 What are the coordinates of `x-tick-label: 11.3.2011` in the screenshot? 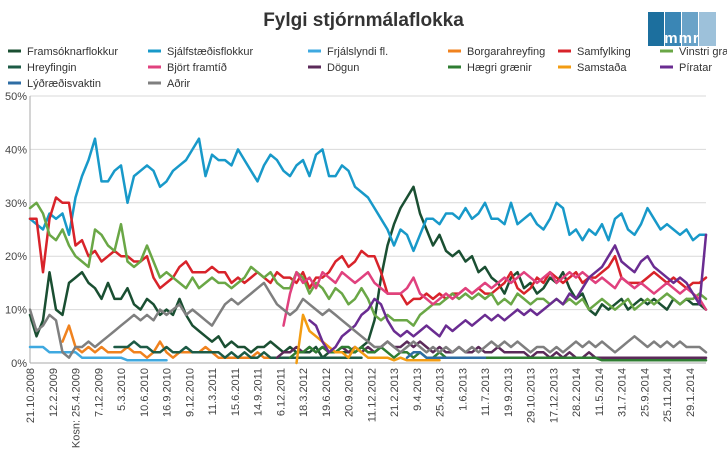 It's located at (213, 391).